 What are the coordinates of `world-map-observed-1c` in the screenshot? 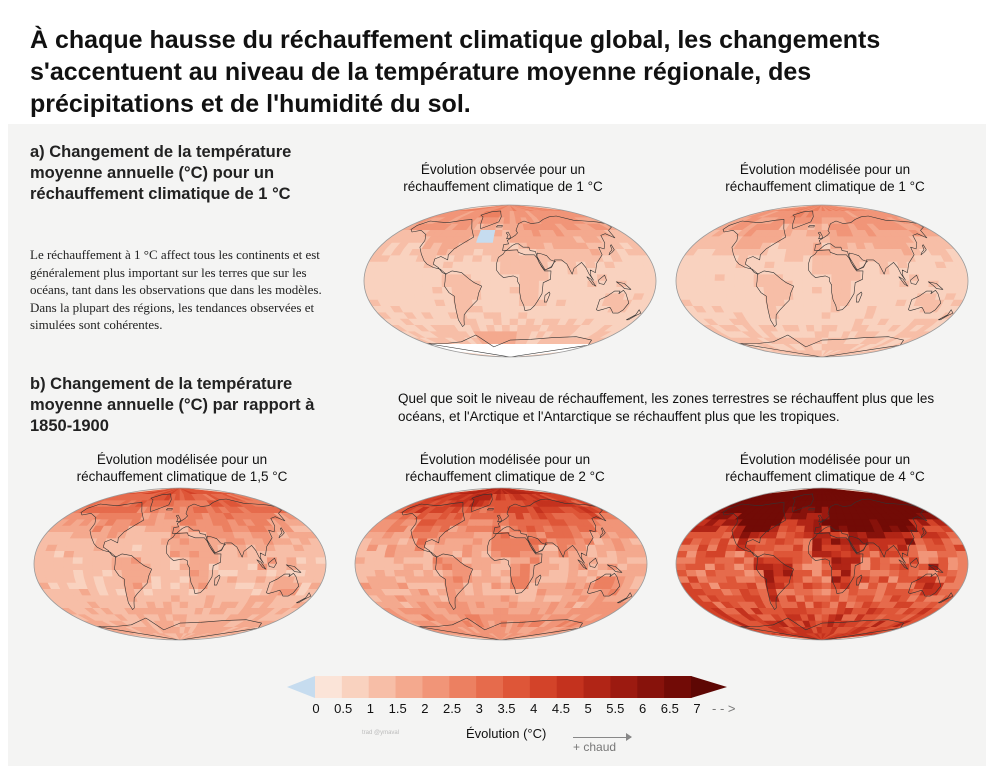 It's located at (510, 281).